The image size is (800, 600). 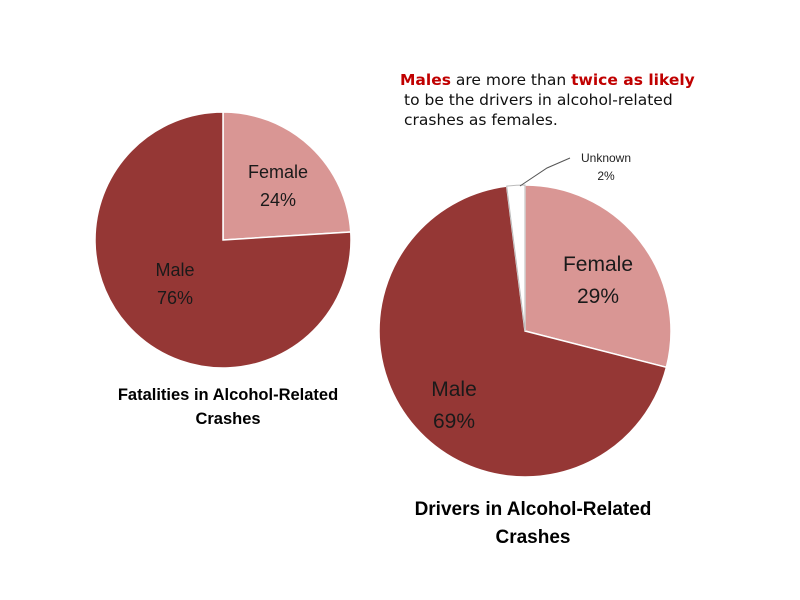 What do you see at coordinates (454, 421) in the screenshot?
I see `slice-value-male: 69%` at bounding box center [454, 421].